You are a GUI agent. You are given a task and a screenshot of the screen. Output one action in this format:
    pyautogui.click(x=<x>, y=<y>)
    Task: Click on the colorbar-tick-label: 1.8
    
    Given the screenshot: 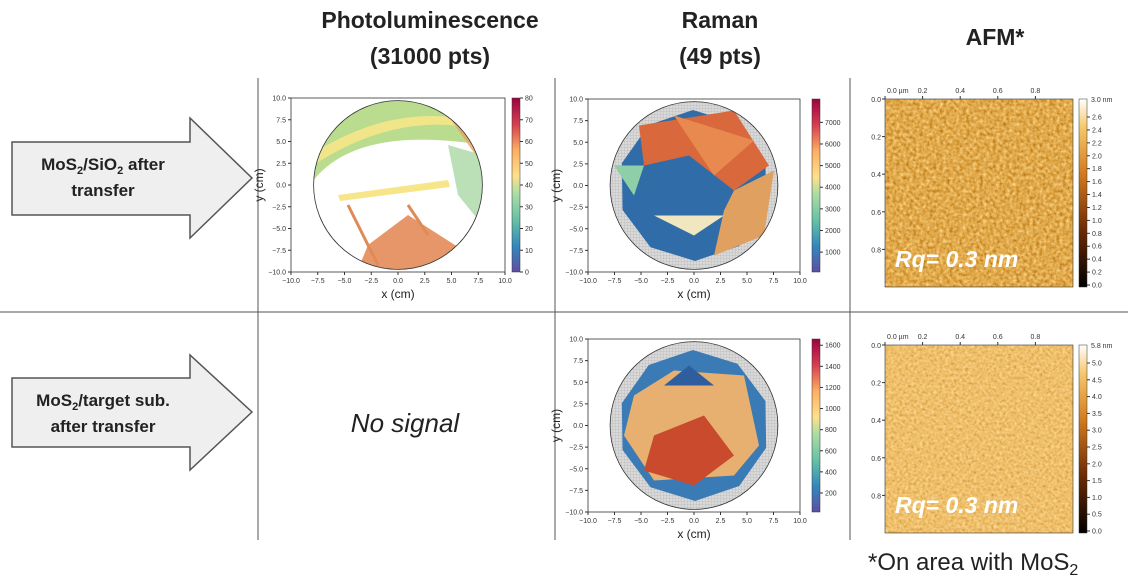 What is the action you would take?
    pyautogui.click(x=1097, y=169)
    